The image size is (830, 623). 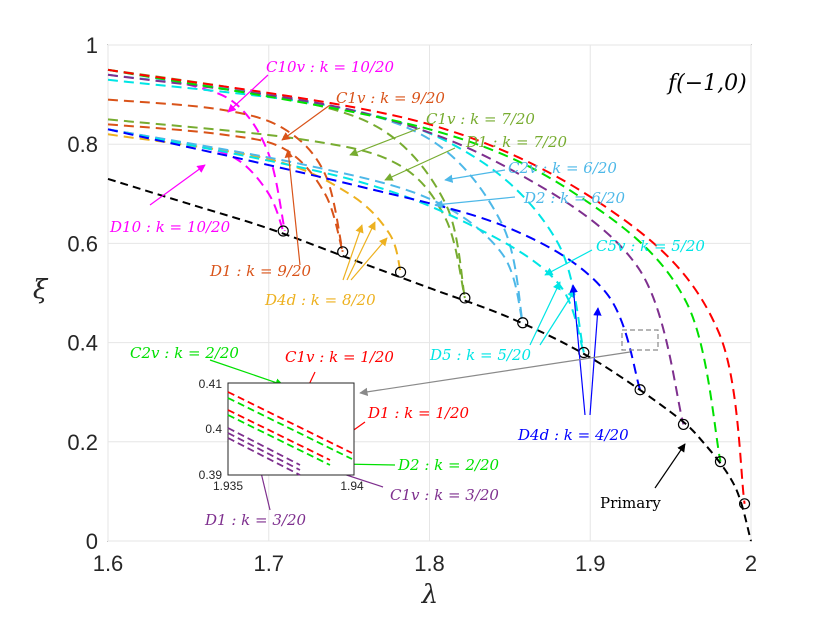 What do you see at coordinates (108, 563) in the screenshot?
I see `x-tick-label: 1.6` at bounding box center [108, 563].